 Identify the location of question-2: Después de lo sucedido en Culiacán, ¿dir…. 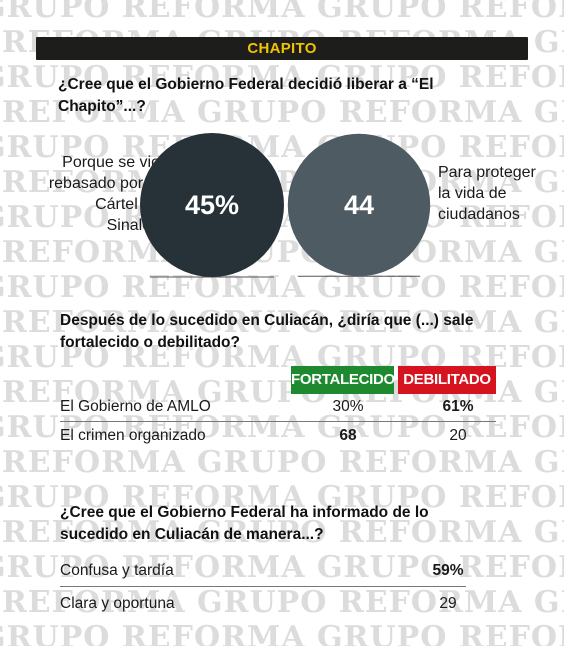
(267, 331).